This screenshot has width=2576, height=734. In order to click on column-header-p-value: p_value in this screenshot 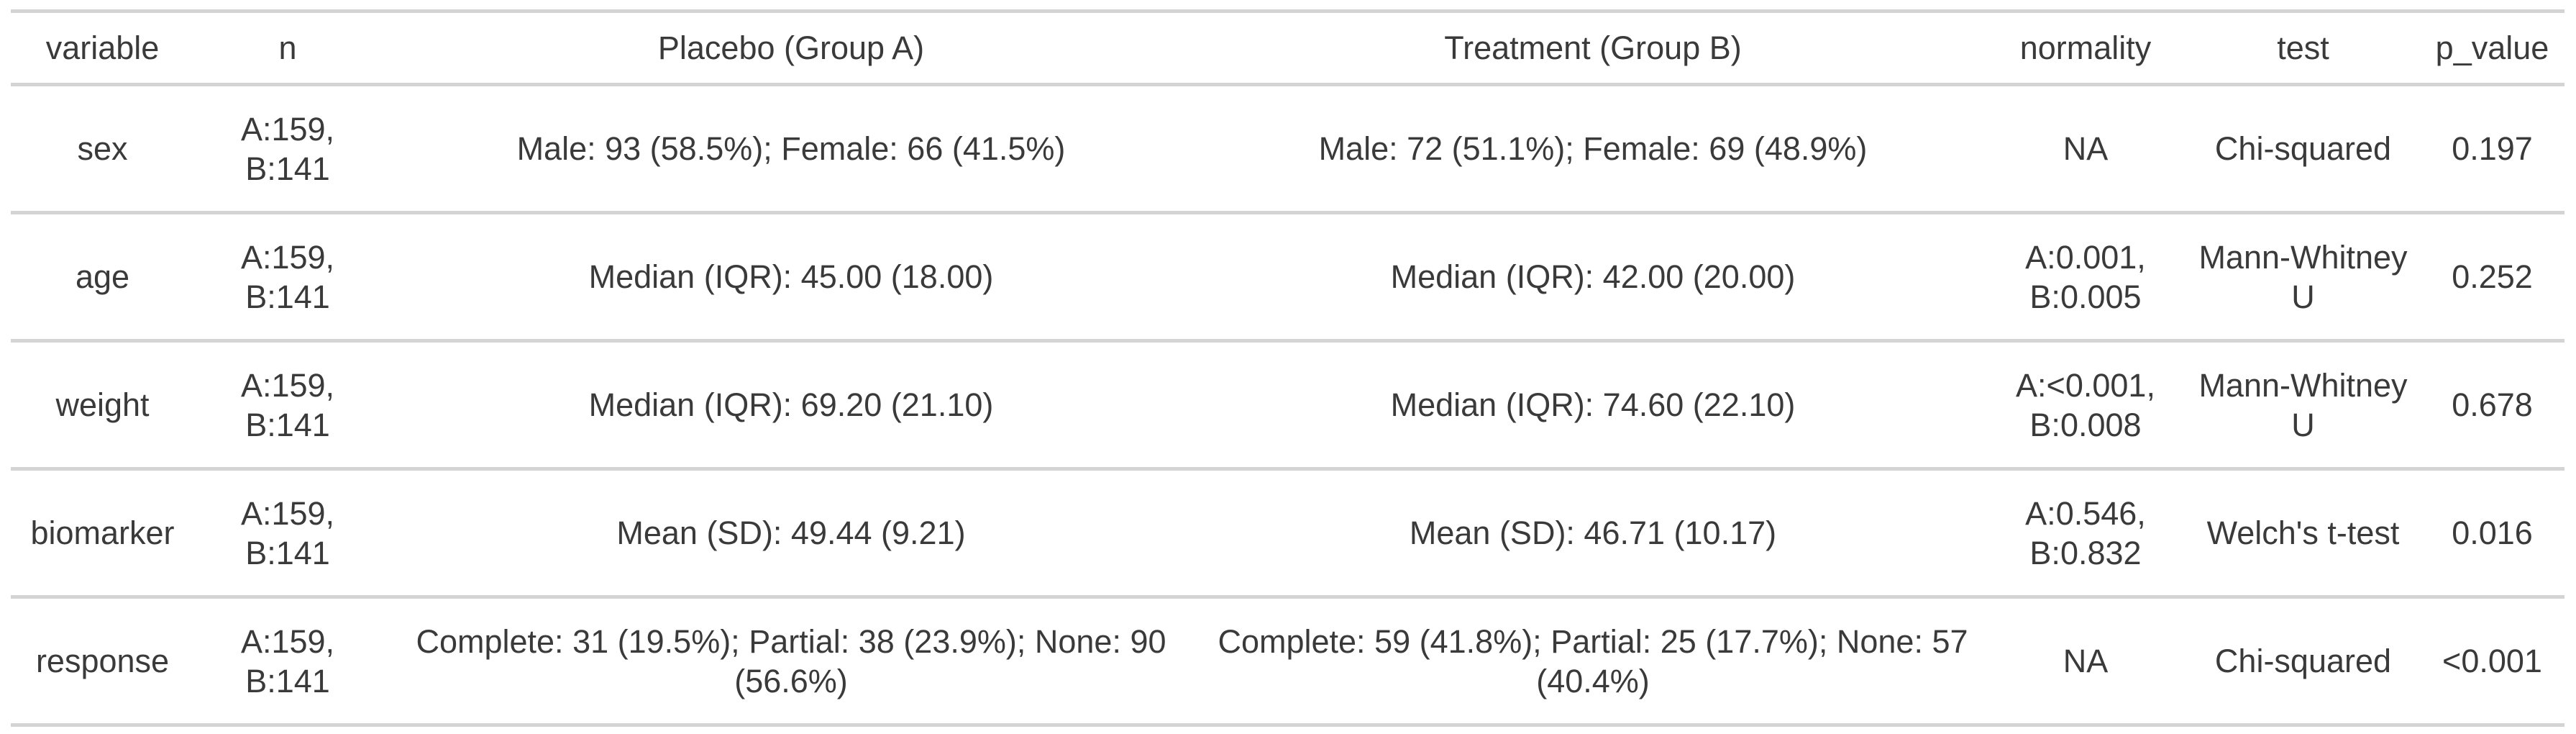, I will do `click(2492, 48)`.